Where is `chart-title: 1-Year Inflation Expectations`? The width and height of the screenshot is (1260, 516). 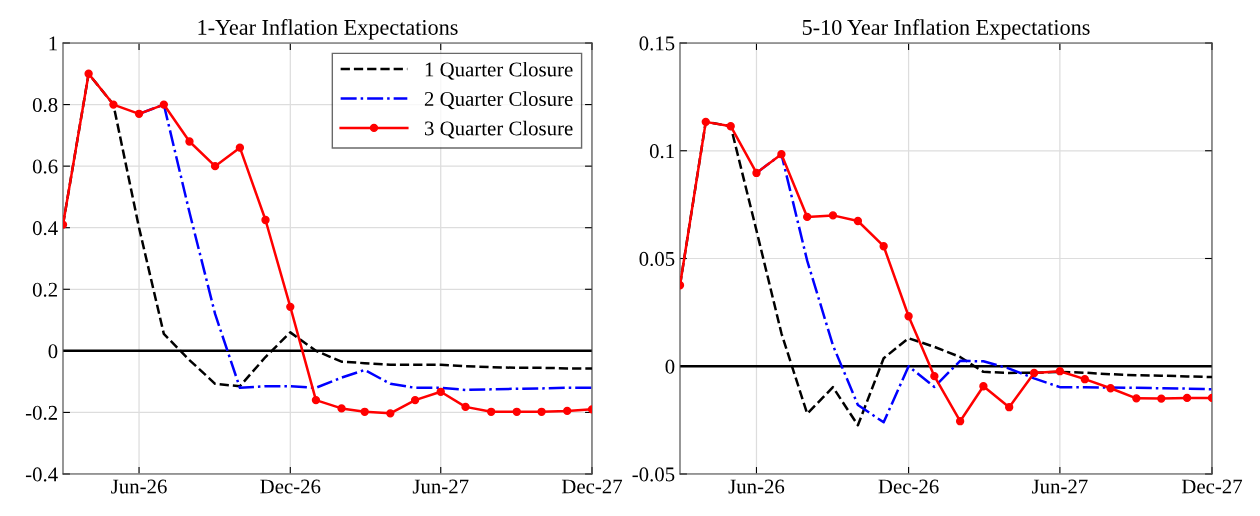 chart-title: 1-Year Inflation Expectations is located at coordinates (328, 29).